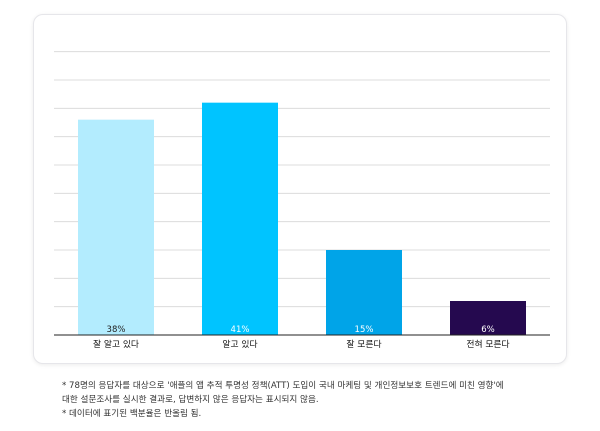  What do you see at coordinates (487, 344) in the screenshot?
I see `x-tick-label: 전혀 모른다` at bounding box center [487, 344].